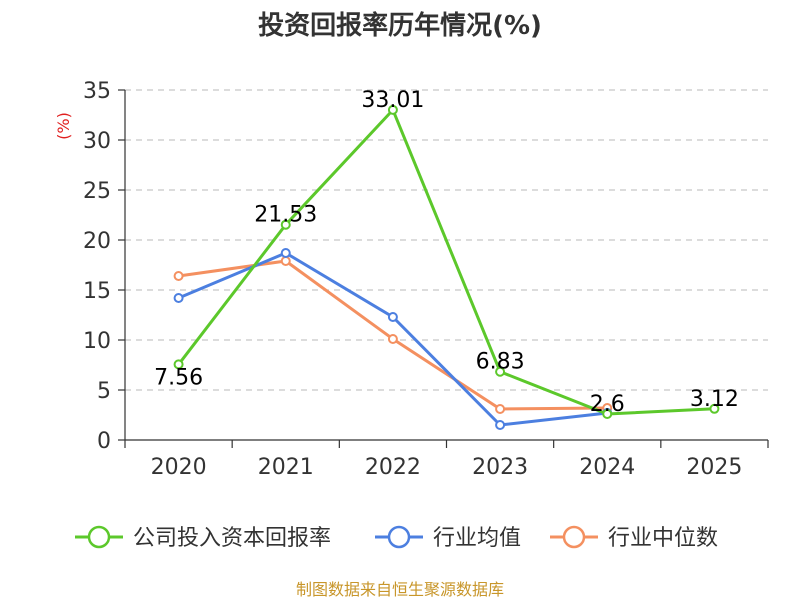 The width and height of the screenshot is (800, 600). What do you see at coordinates (400, 25) in the screenshot?
I see `chart-title: 投资回报率历年情况(%)` at bounding box center [400, 25].